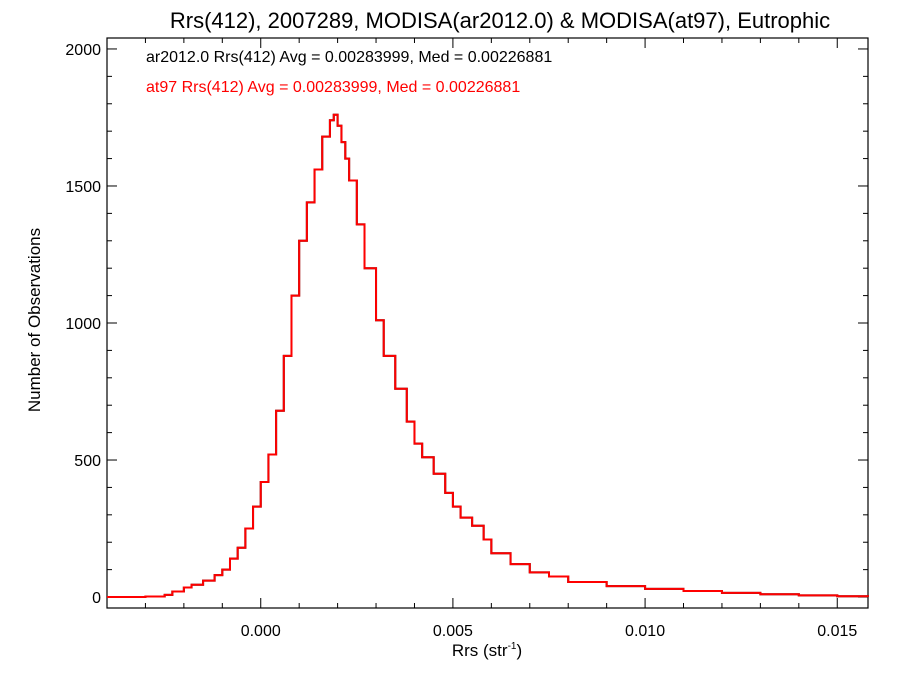 This screenshot has height=675, width=900. Describe the element at coordinates (453, 631) in the screenshot. I see `x-tick-label: 0.005` at that location.